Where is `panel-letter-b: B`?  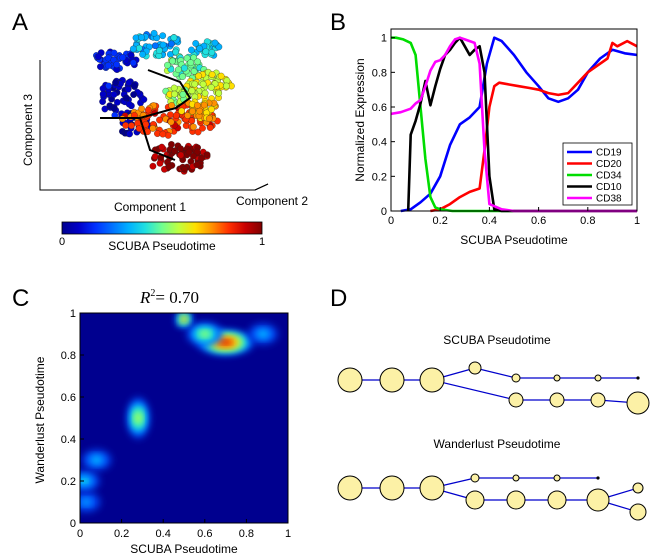
panel-letter-b: B is located at coordinates (338, 22).